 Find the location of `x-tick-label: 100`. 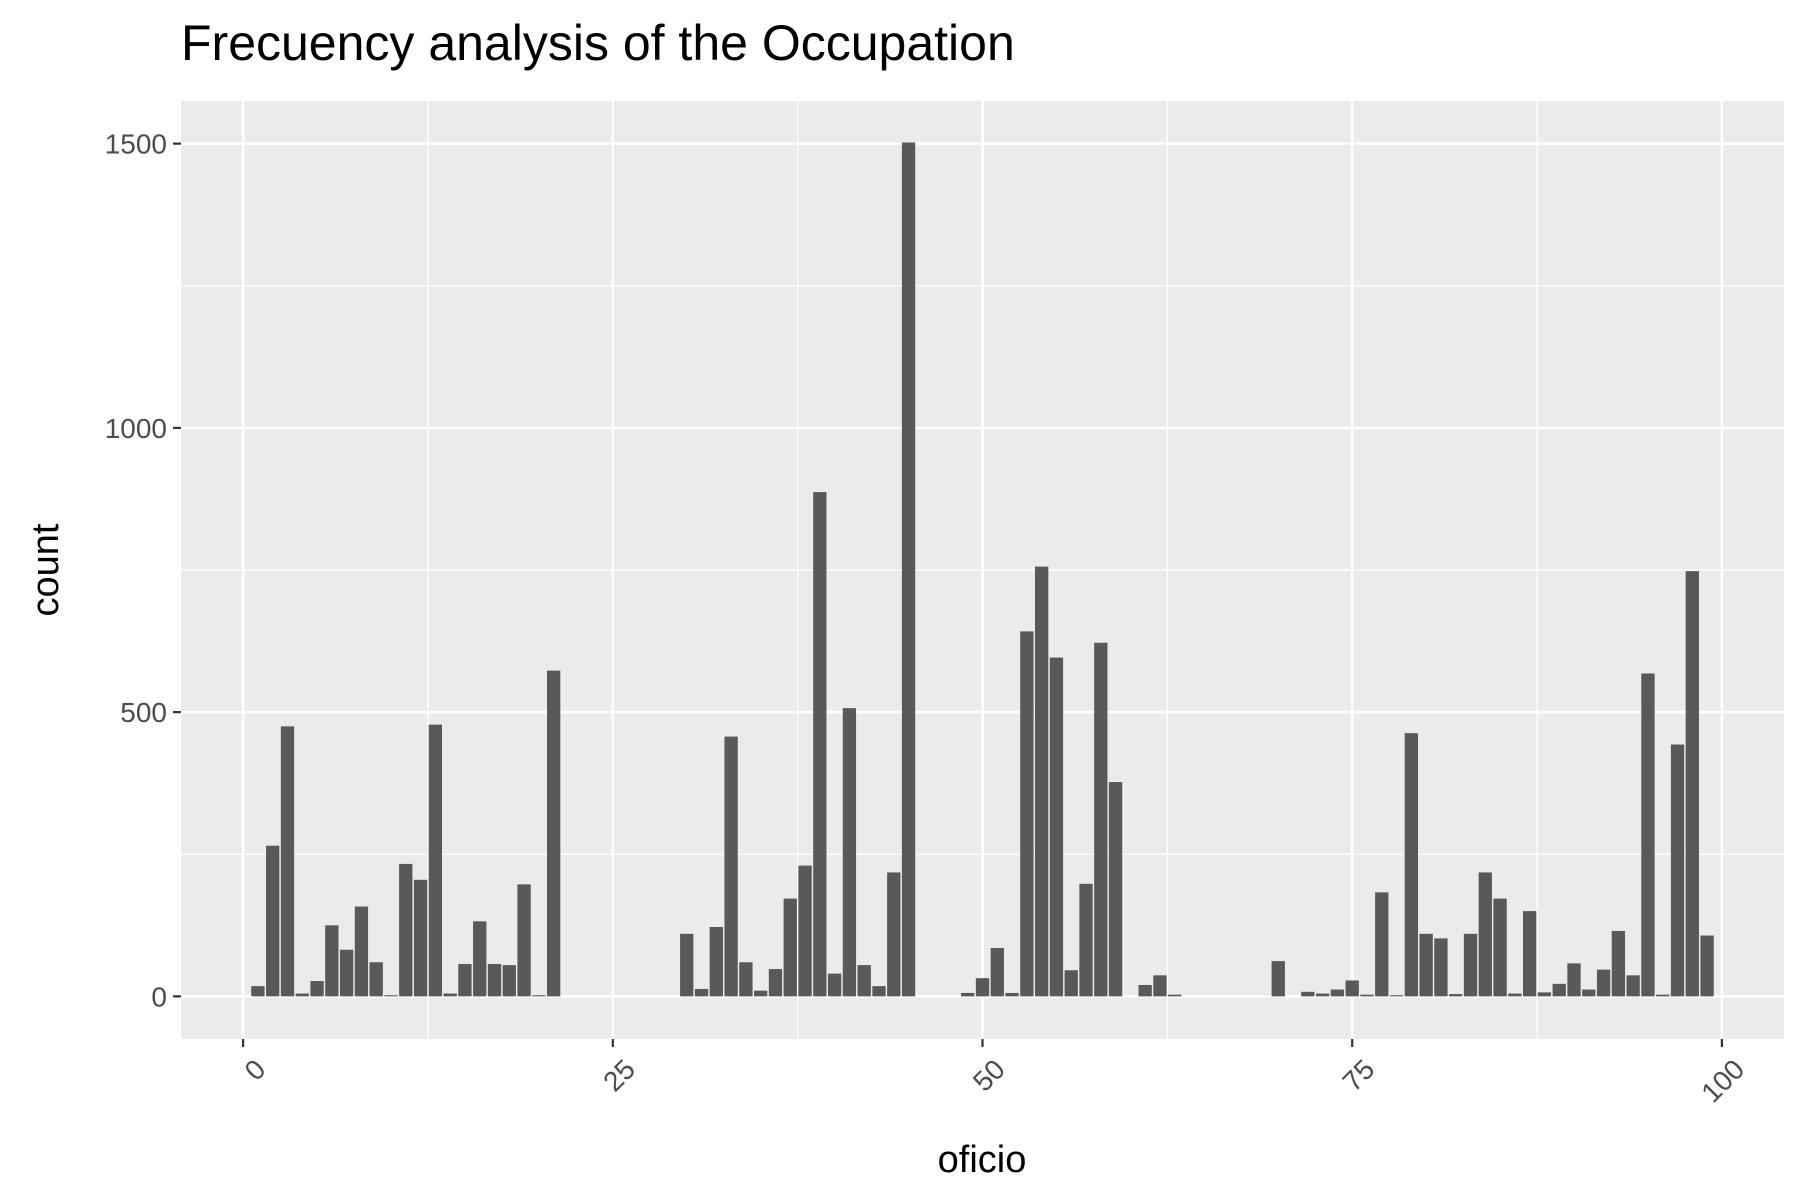

x-tick-label: 100 is located at coordinates (1722, 1080).